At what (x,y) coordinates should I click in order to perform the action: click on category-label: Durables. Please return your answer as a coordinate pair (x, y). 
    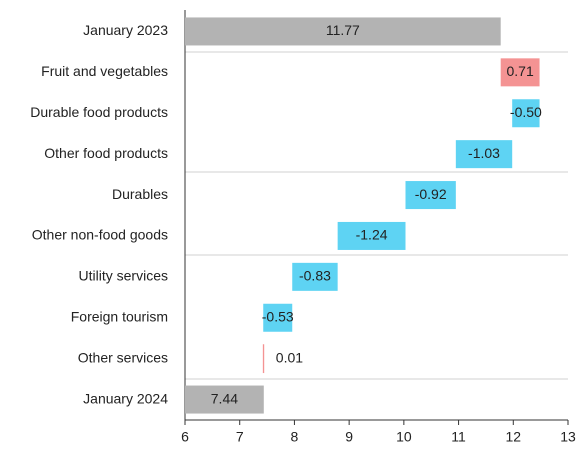
    Looking at the image, I should click on (140, 194).